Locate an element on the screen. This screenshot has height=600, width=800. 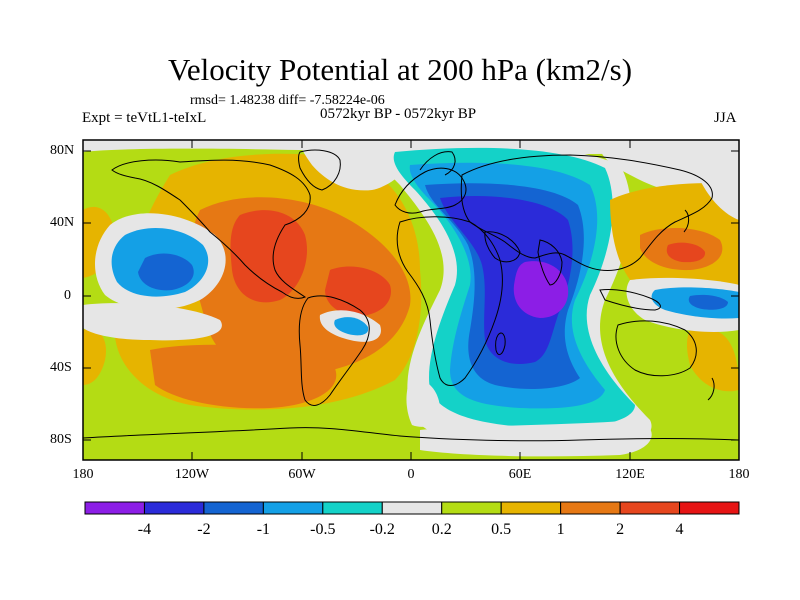
coast-australia is located at coordinates (656, 348).